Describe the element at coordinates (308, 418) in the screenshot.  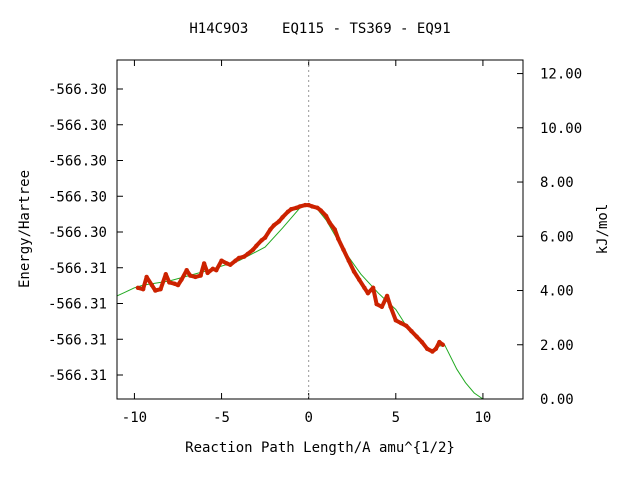
I see `x-tick-label: 0` at that location.